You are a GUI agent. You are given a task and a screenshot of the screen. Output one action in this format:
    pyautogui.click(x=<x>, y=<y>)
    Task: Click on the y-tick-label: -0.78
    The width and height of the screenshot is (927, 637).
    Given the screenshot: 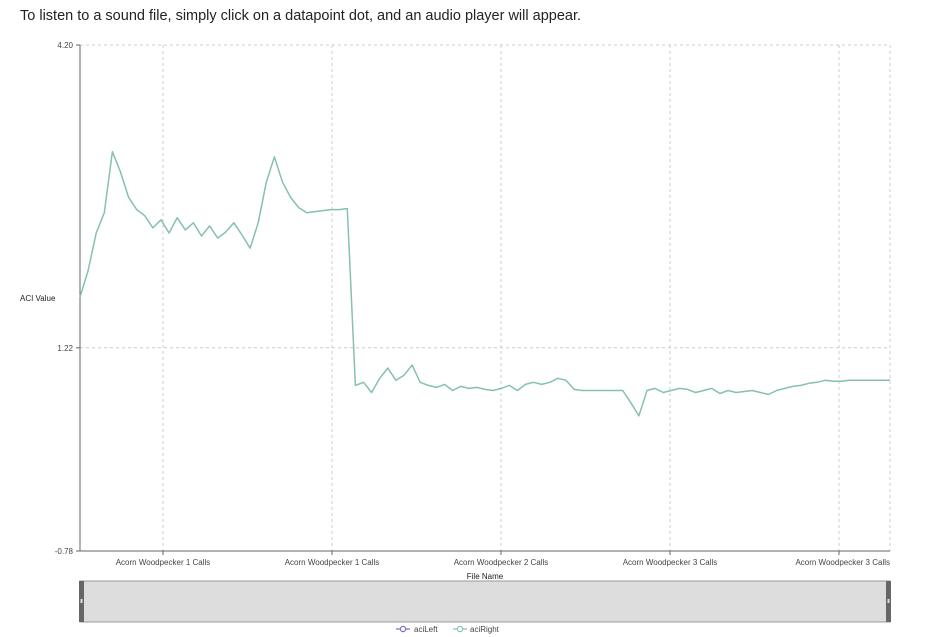 What is the action you would take?
    pyautogui.click(x=64, y=551)
    